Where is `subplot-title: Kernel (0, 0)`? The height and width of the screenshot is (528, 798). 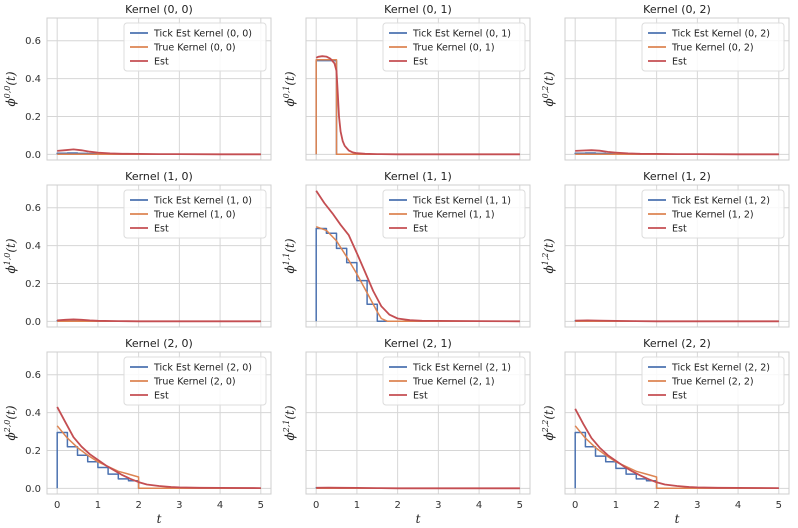
subplot-title: Kernel (0, 0) is located at coordinates (159, 9).